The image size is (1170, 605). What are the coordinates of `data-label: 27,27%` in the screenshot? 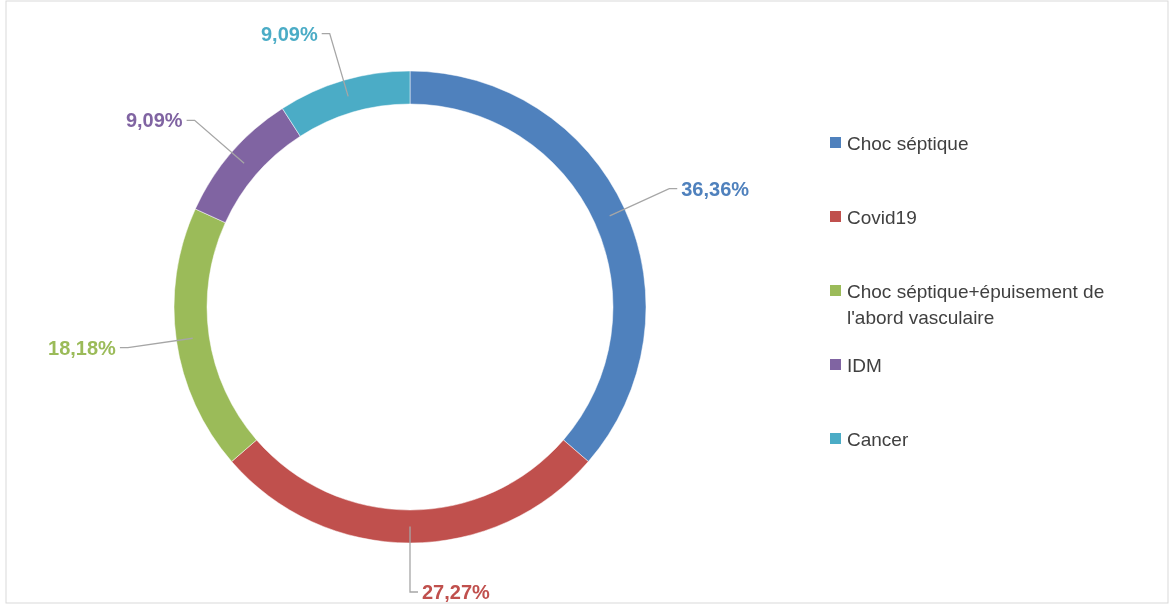 It's located at (456, 592).